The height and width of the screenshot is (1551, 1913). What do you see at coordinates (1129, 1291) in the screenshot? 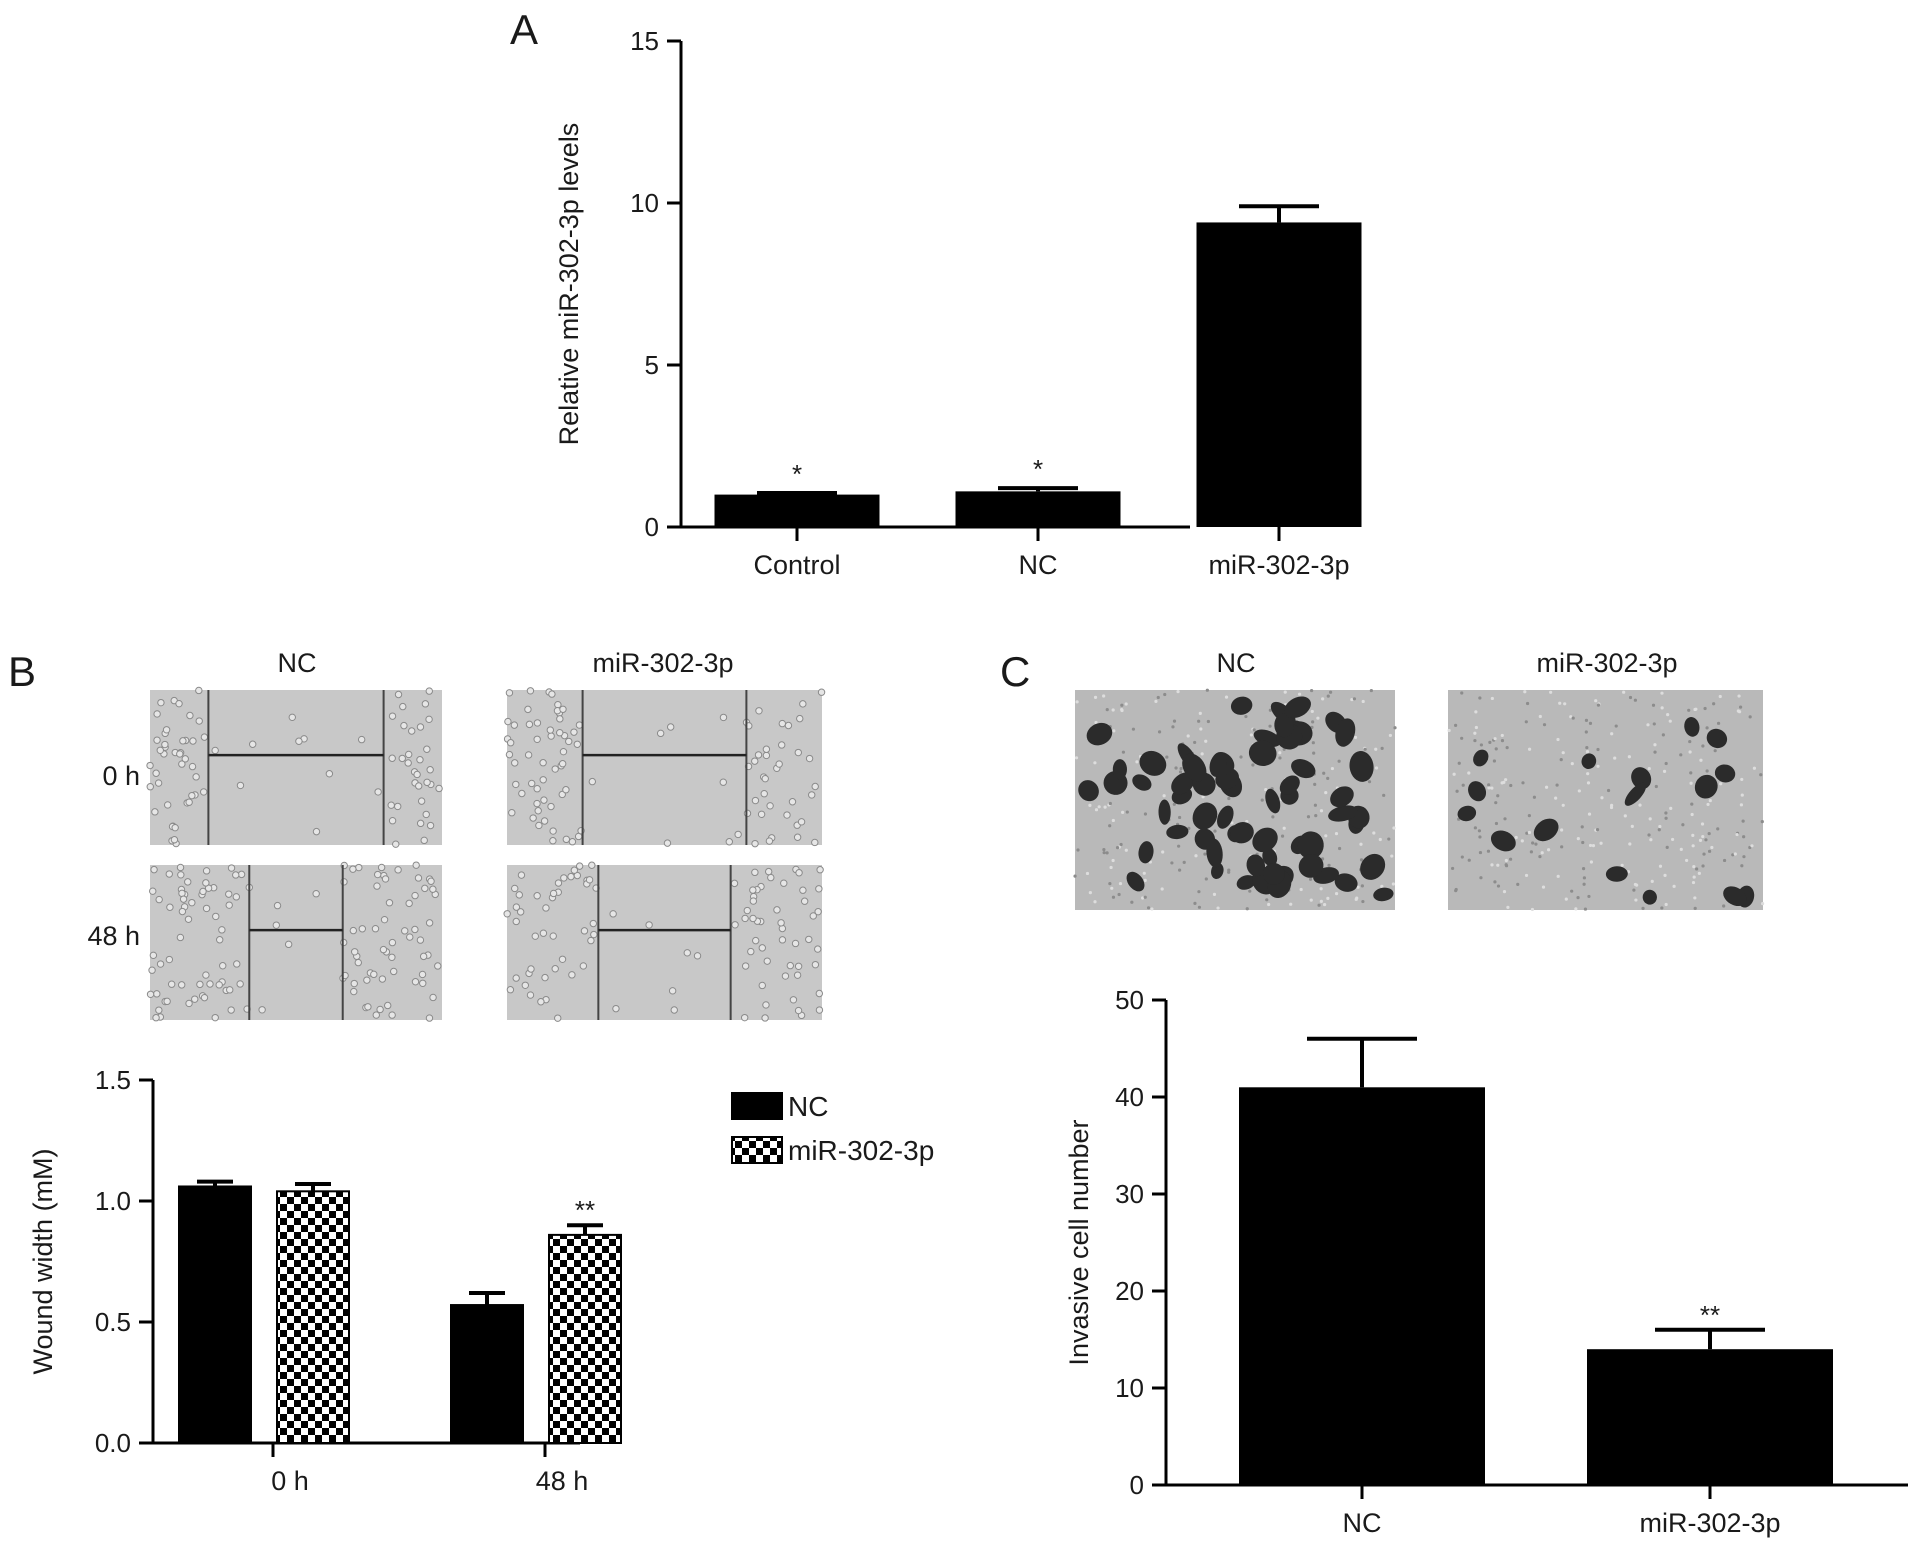
I see `y-tick-label: 20` at bounding box center [1129, 1291].